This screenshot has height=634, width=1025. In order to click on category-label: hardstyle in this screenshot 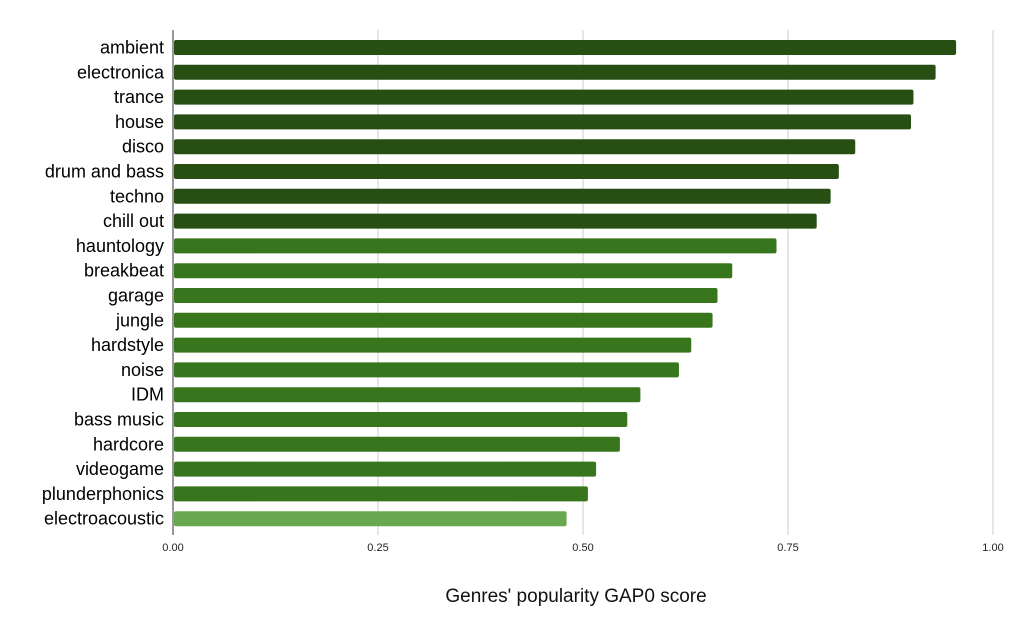, I will do `click(127, 345)`.